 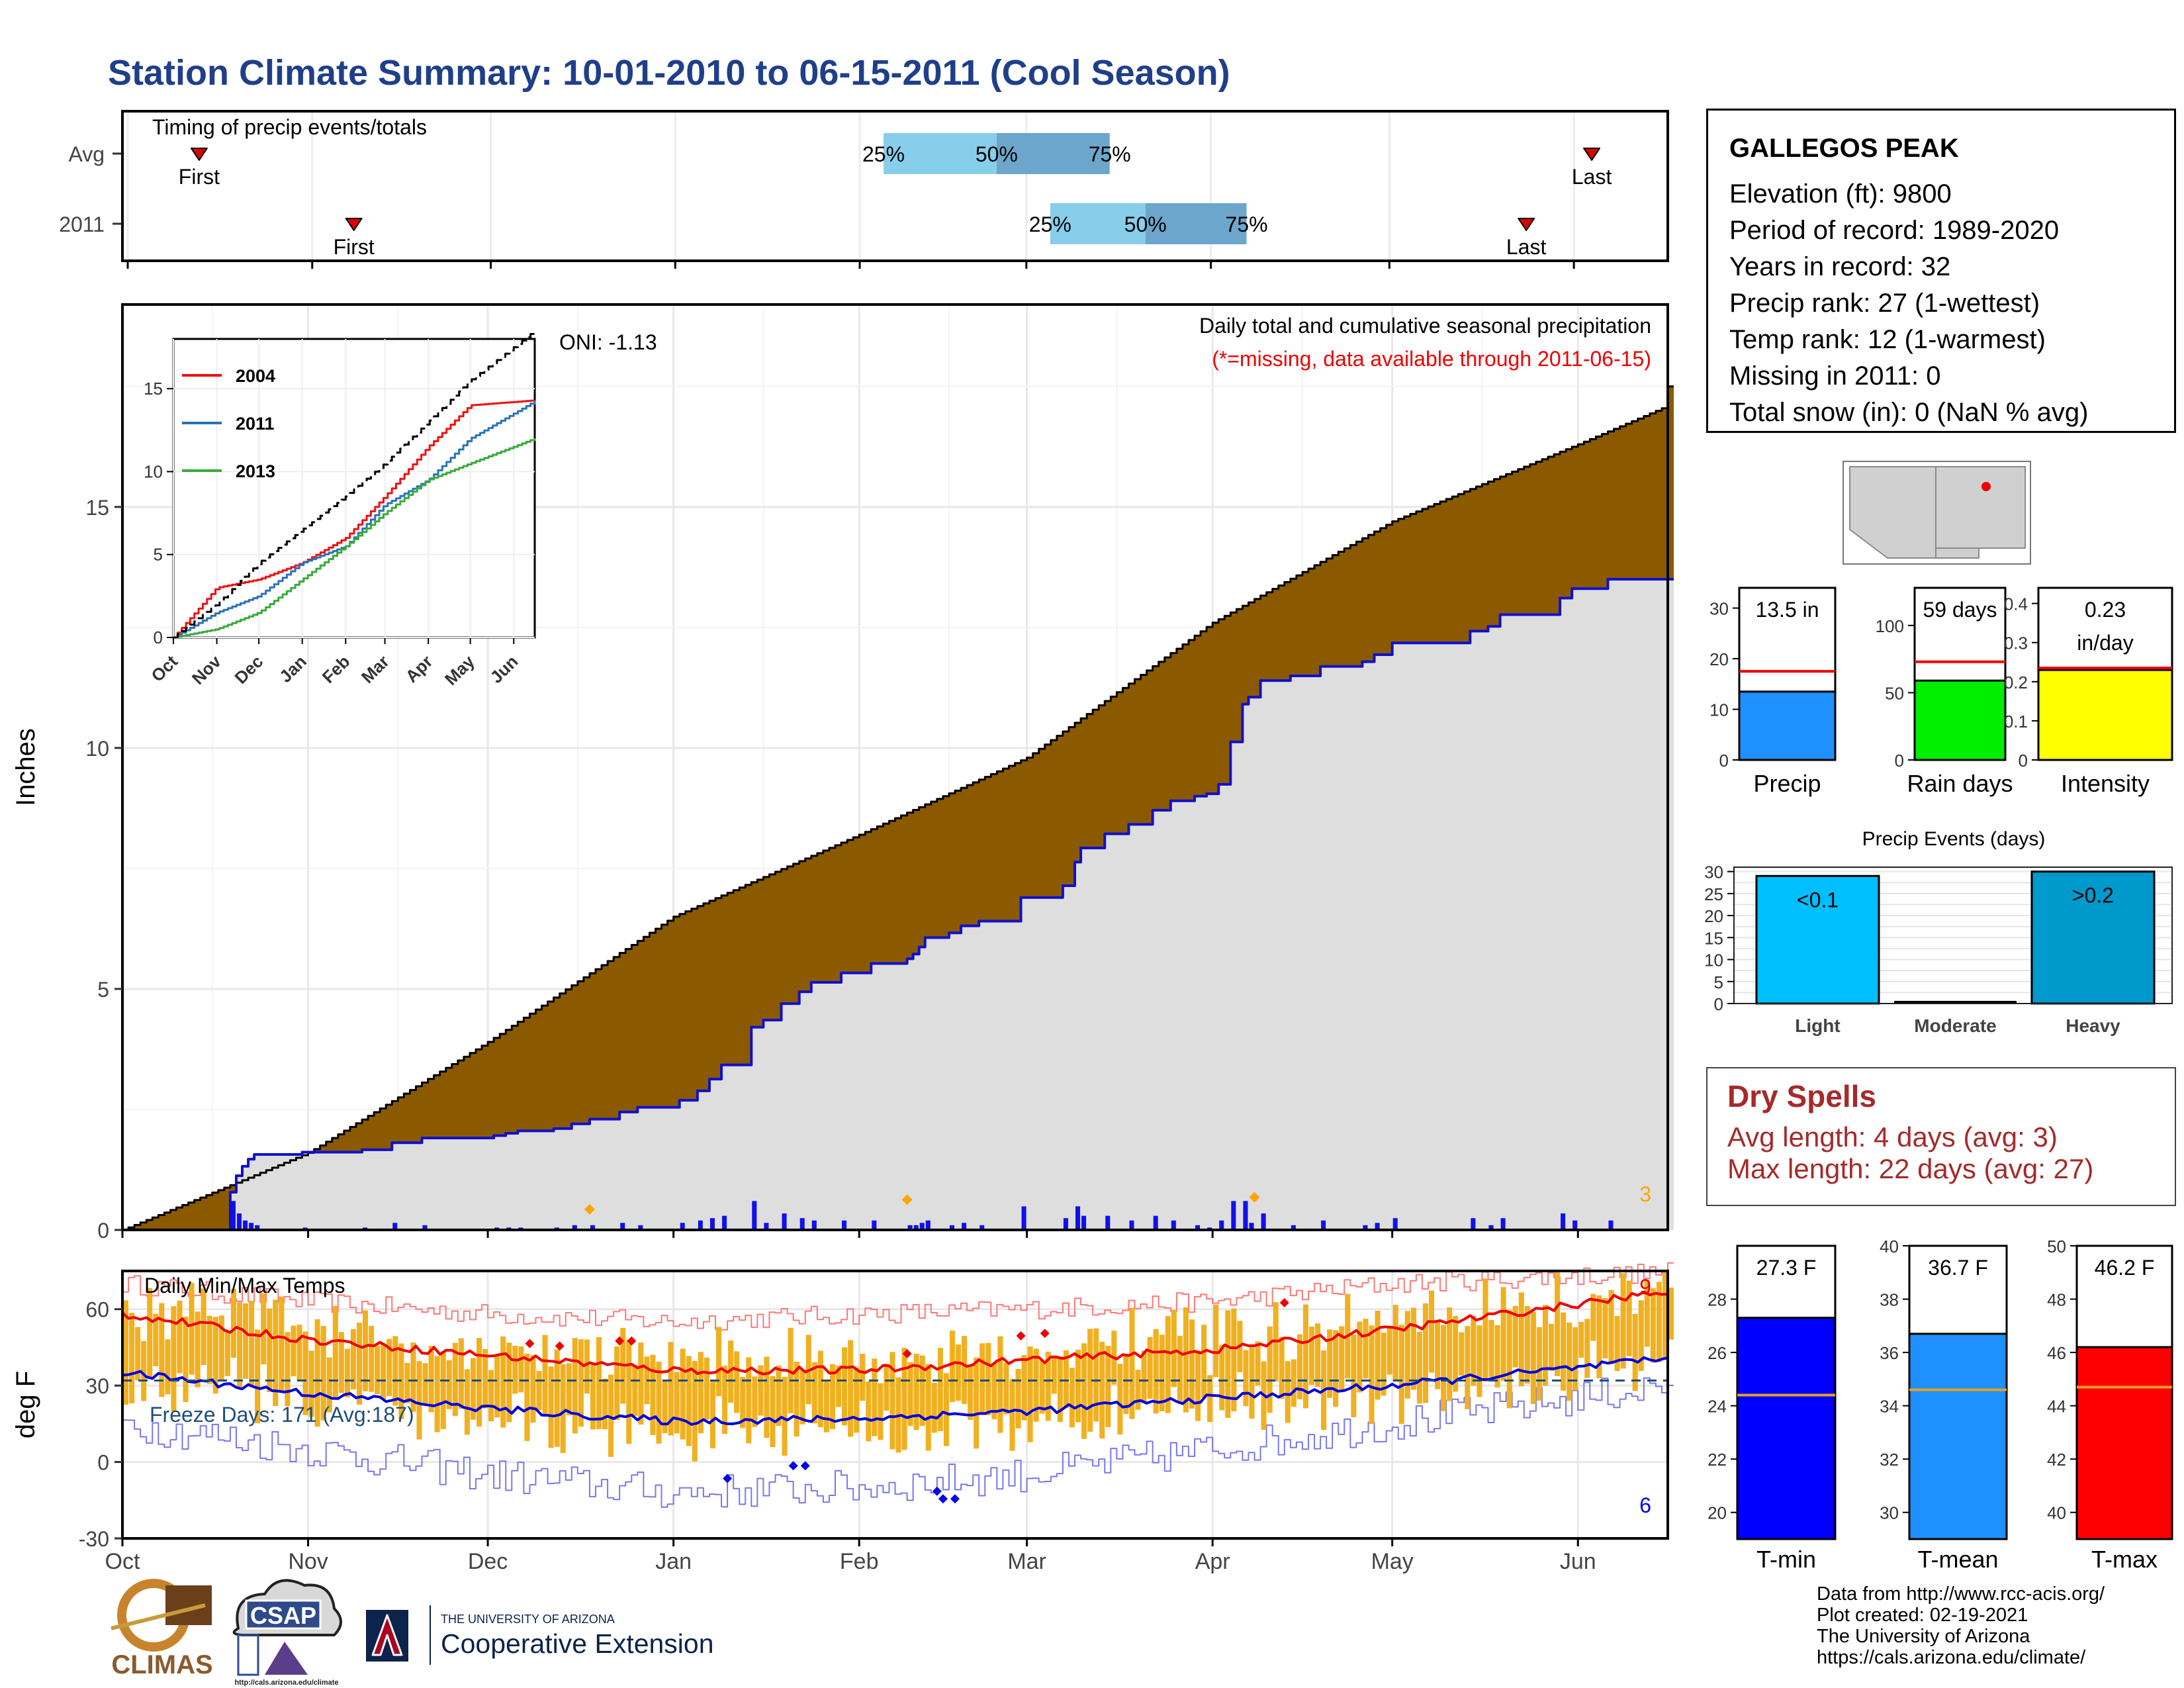 I want to click on inset-series-2004, so click(x=355, y=519).